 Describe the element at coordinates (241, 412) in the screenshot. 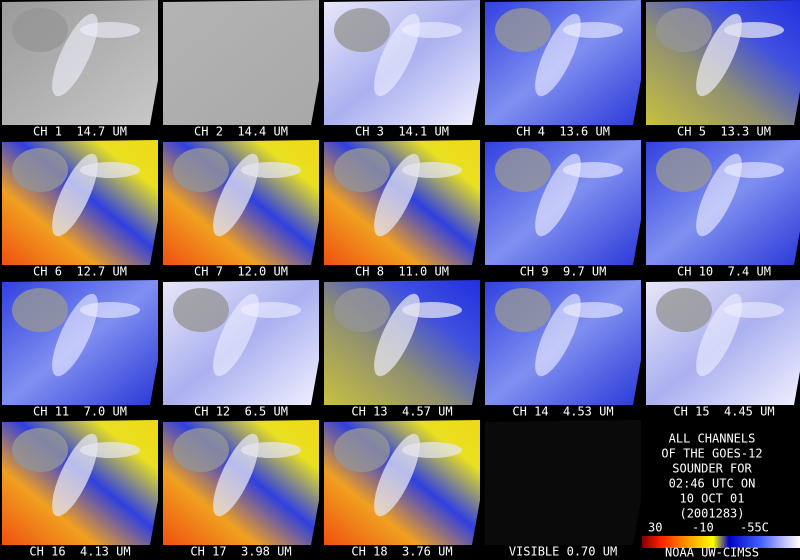

I see `channel-label: CH 12 6.5 UM` at that location.